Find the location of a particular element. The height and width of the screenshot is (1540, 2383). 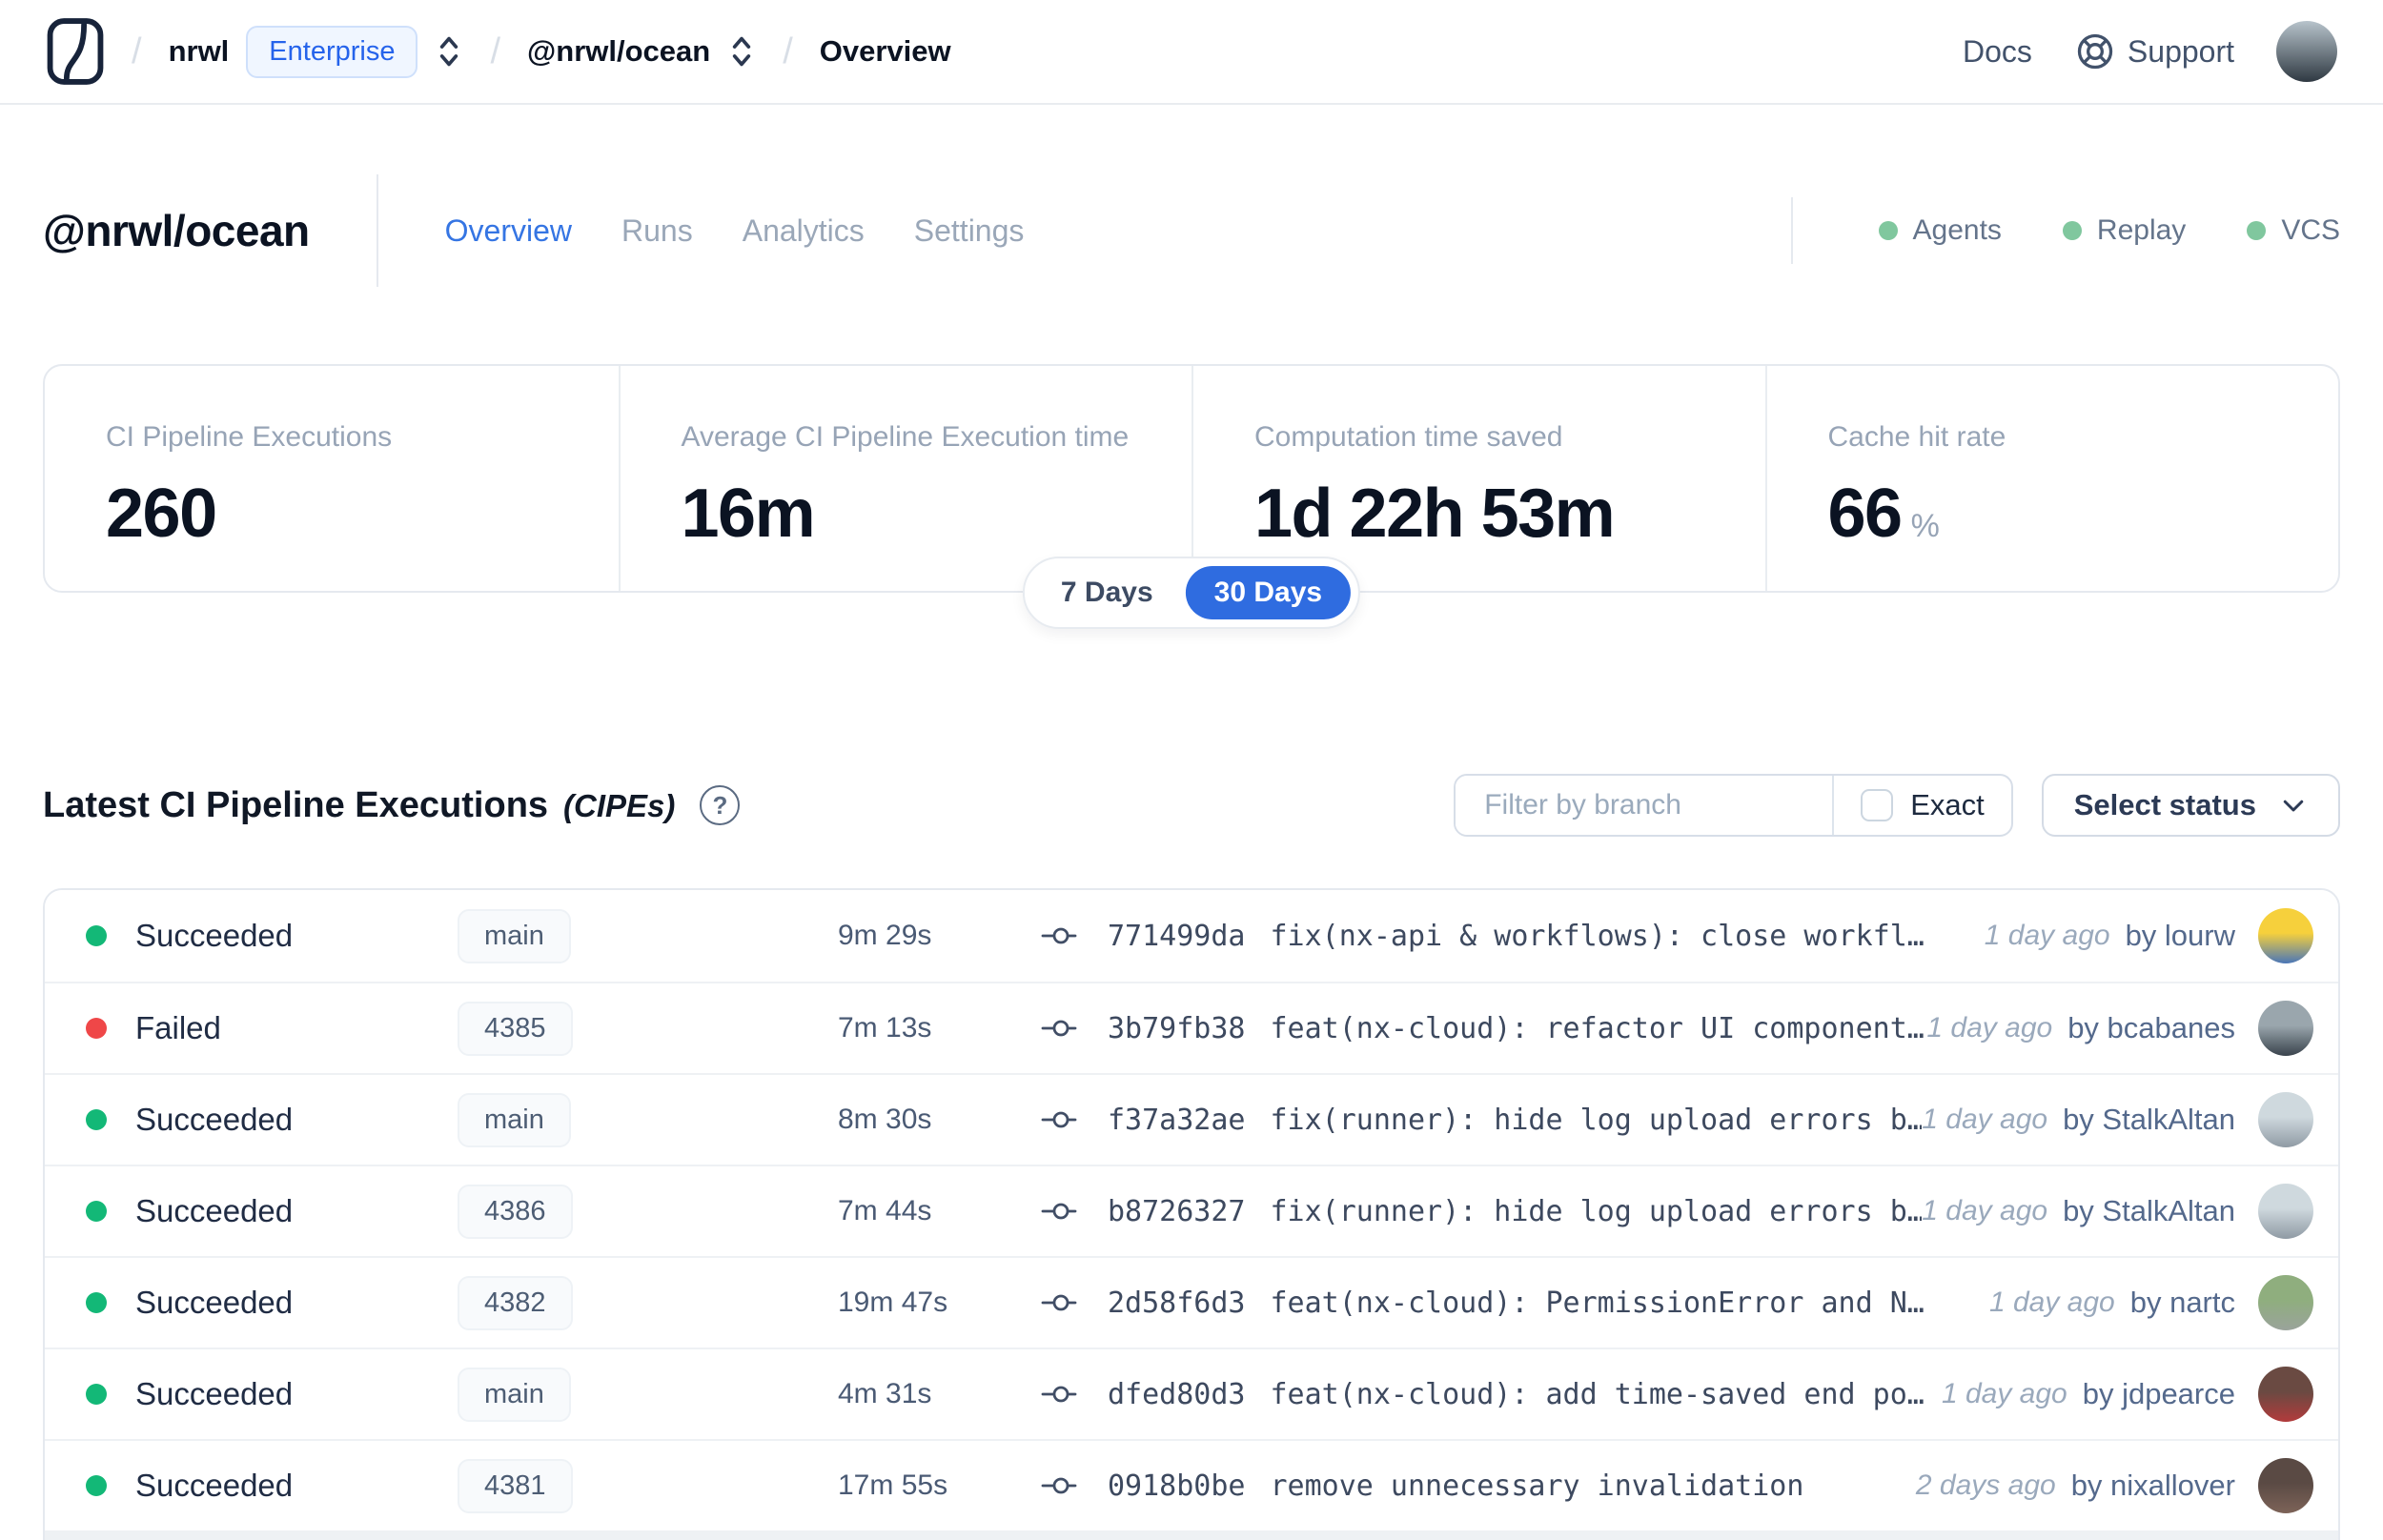

workspace-switcher-chevrons-icon is located at coordinates (742, 51).